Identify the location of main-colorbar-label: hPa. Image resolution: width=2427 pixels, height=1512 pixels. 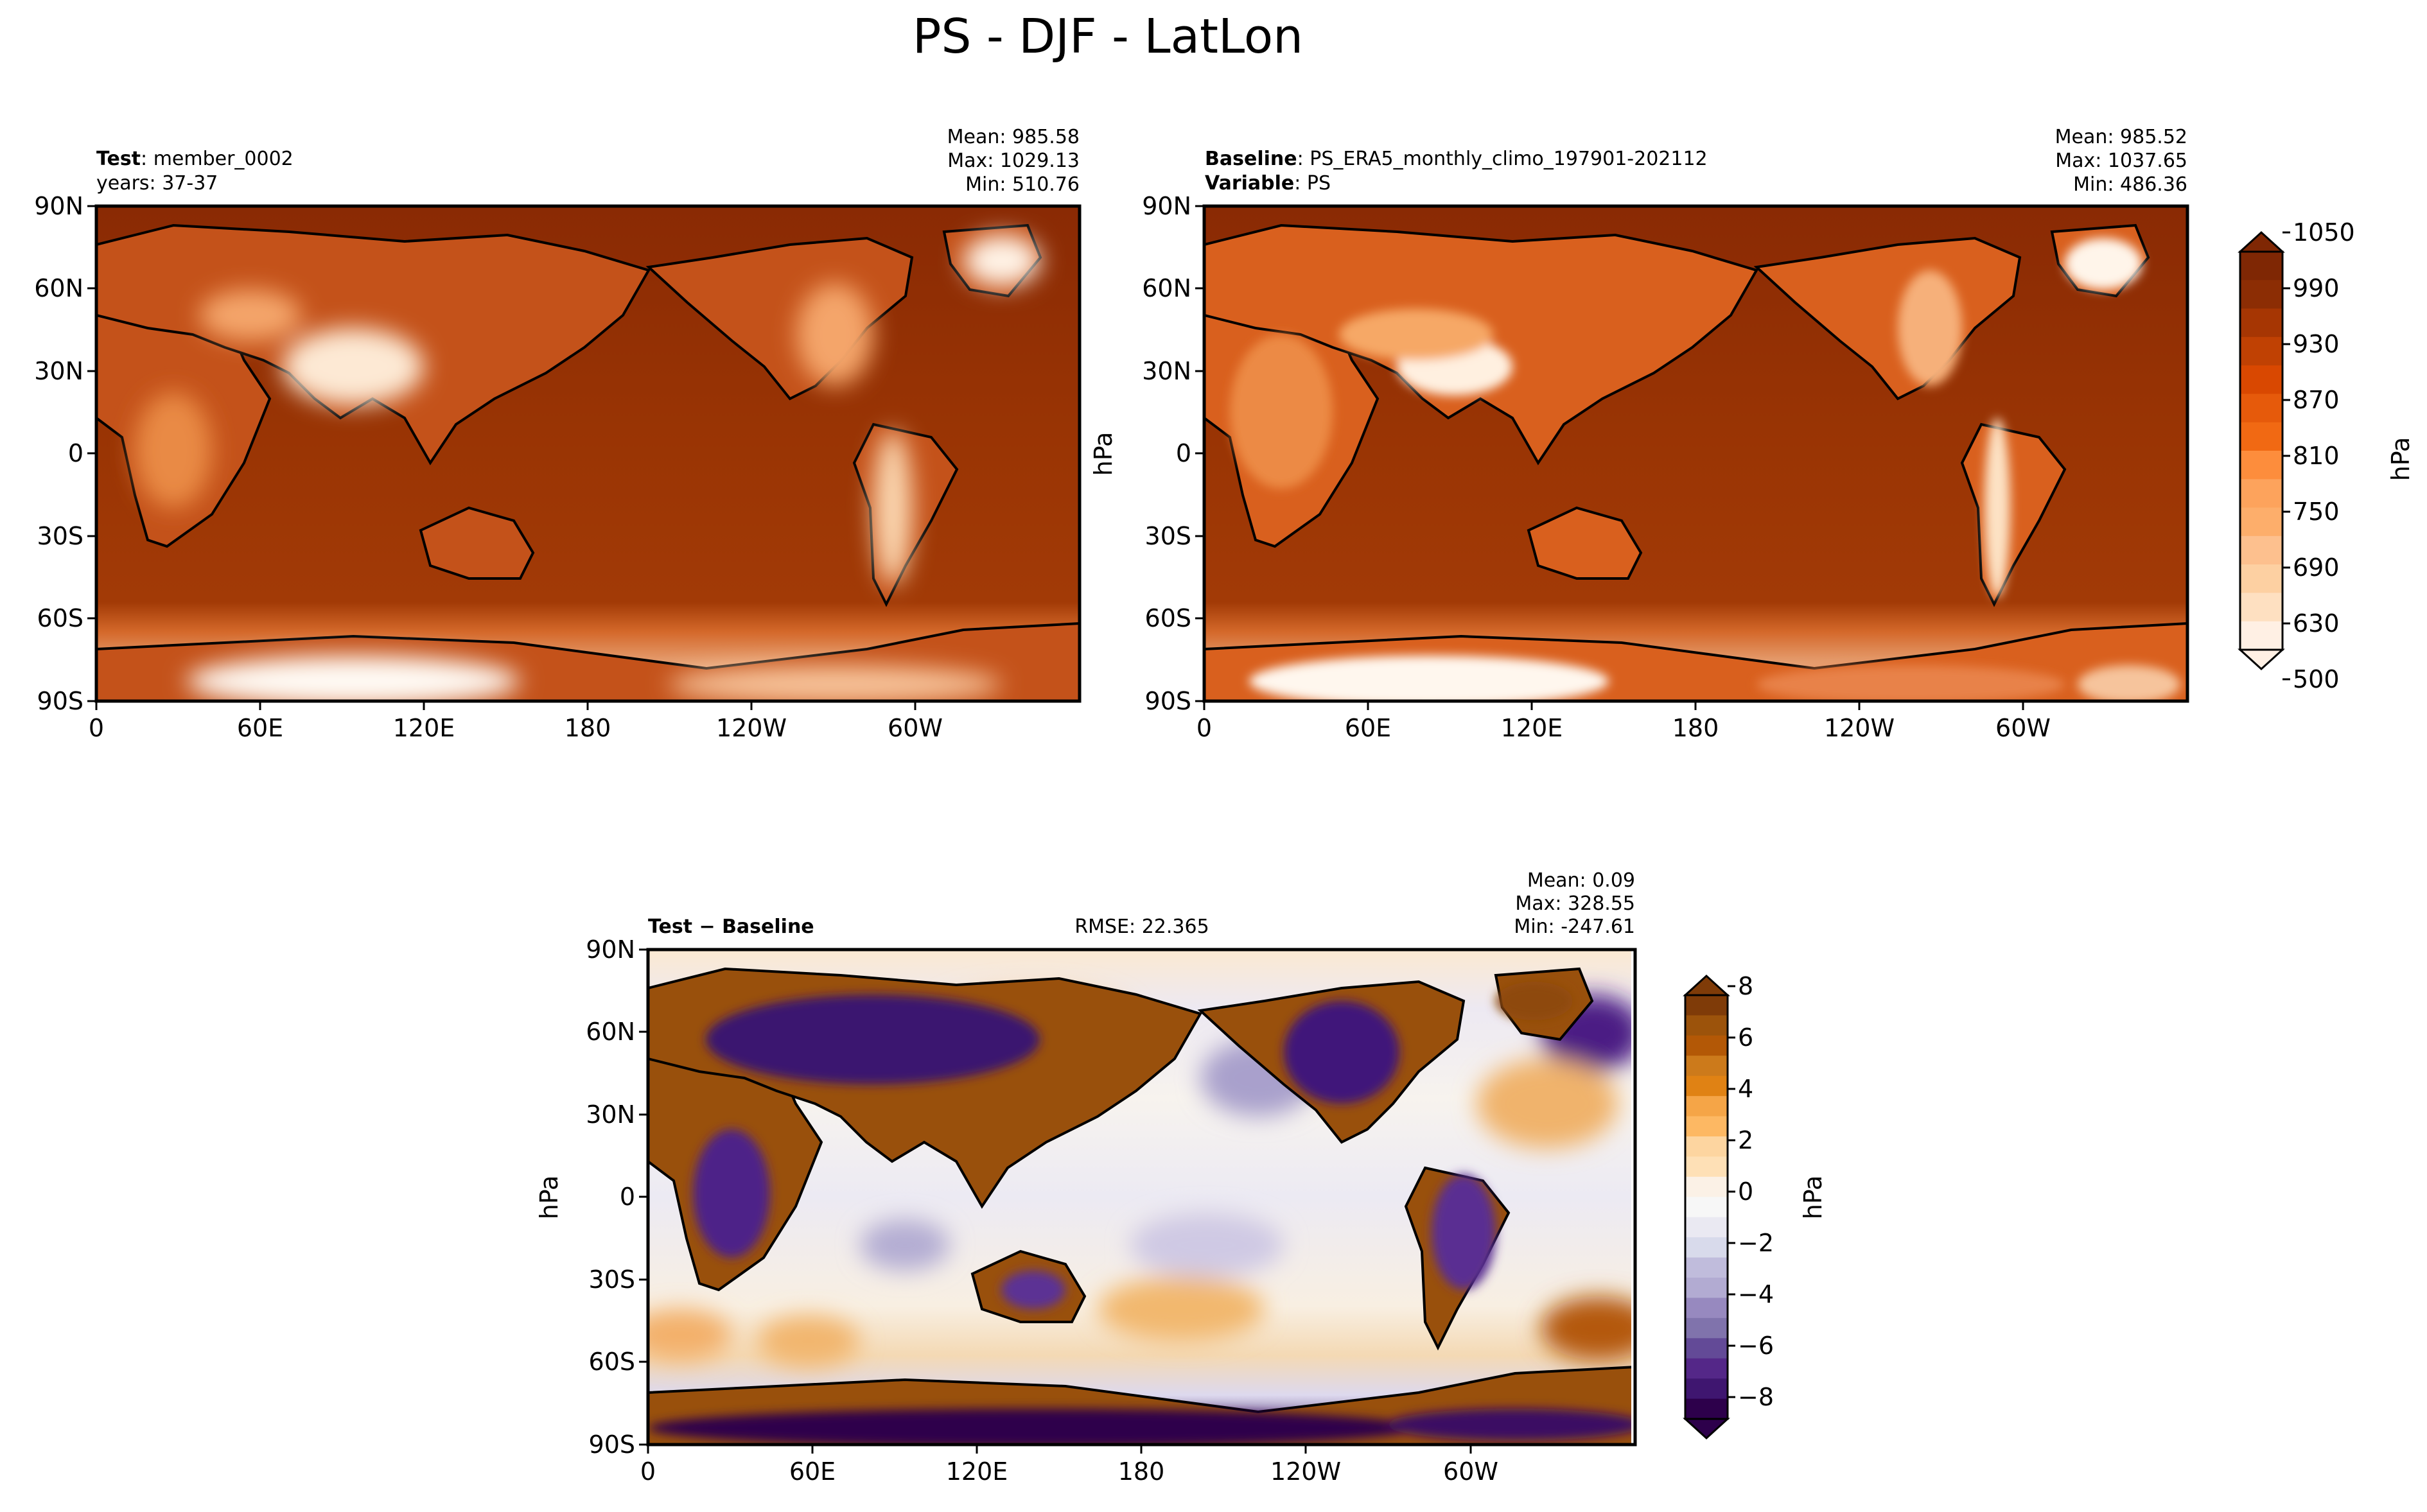
(2401, 459).